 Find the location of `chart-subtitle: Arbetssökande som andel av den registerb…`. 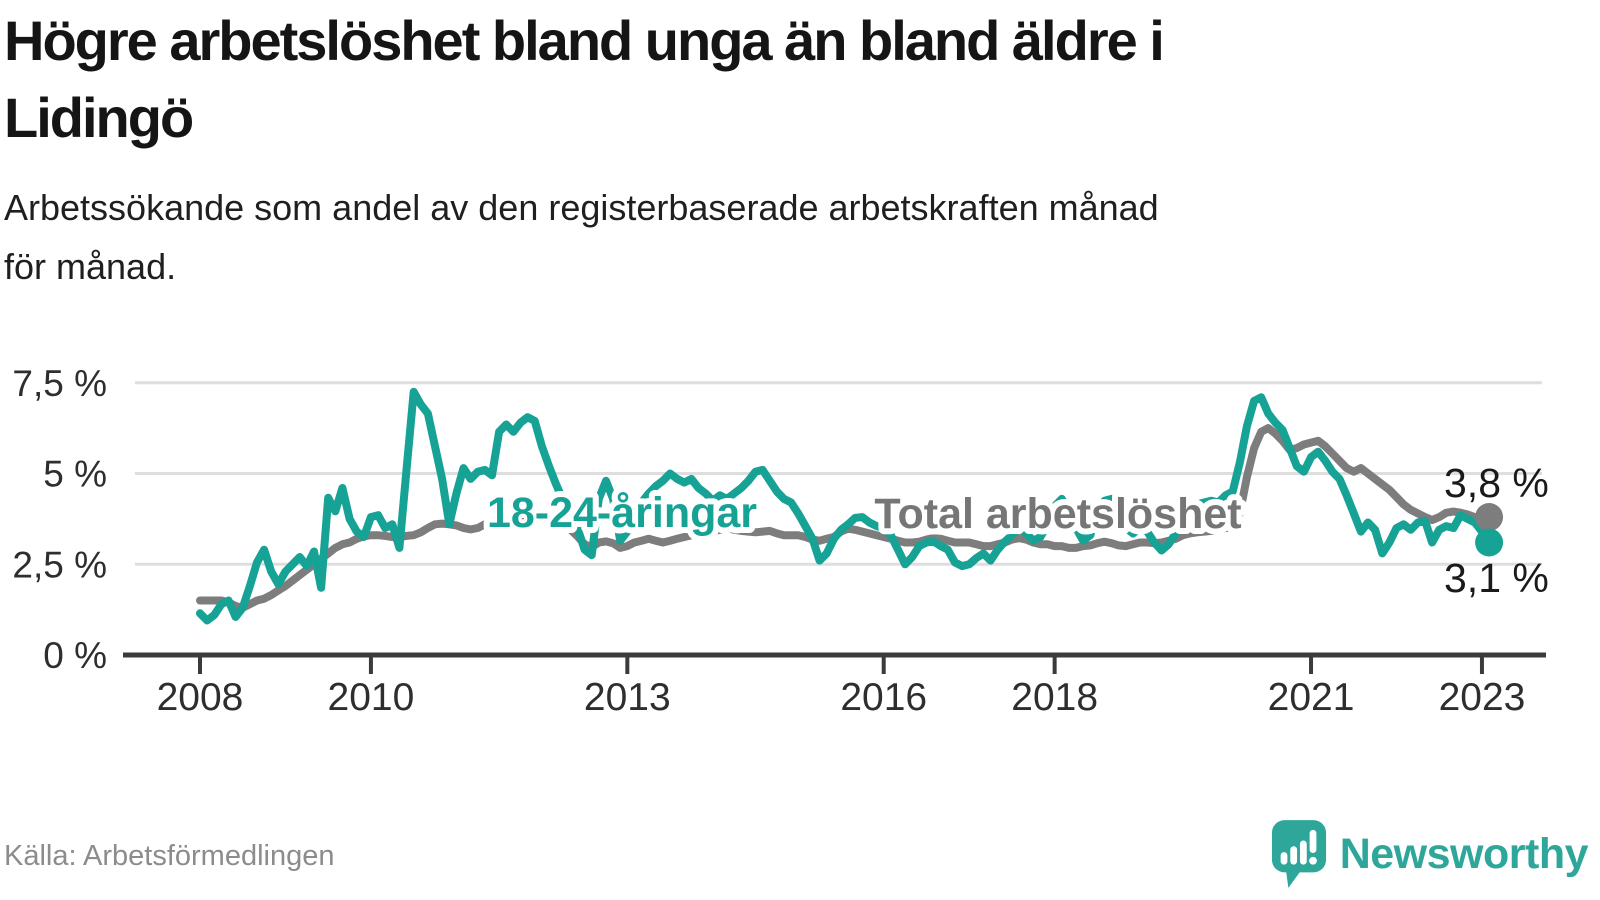

chart-subtitle: Arbetssökande som andel av den registerb… is located at coordinates (774, 237).